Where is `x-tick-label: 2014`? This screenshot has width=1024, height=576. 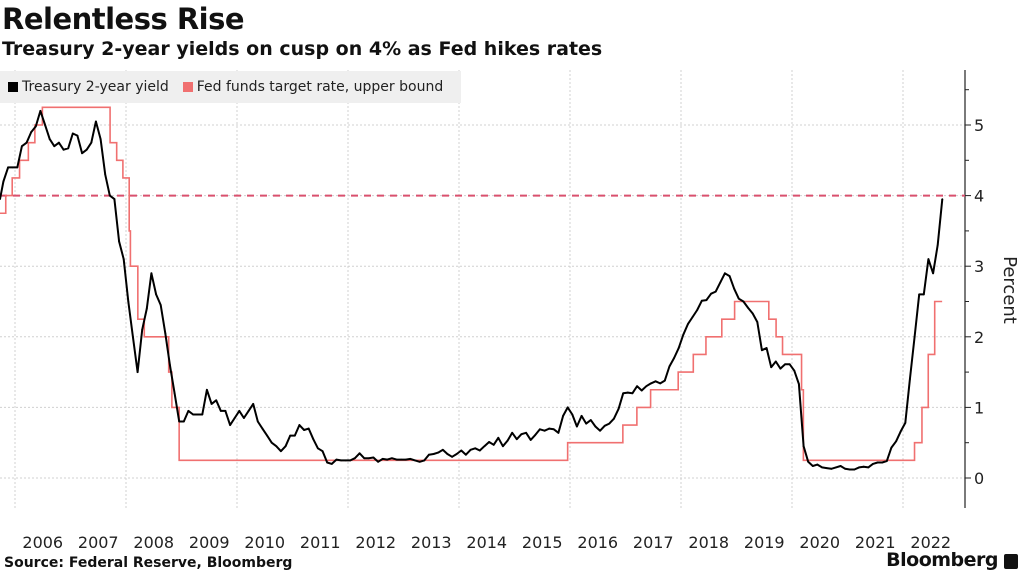
x-tick-label: 2014 is located at coordinates (486, 542).